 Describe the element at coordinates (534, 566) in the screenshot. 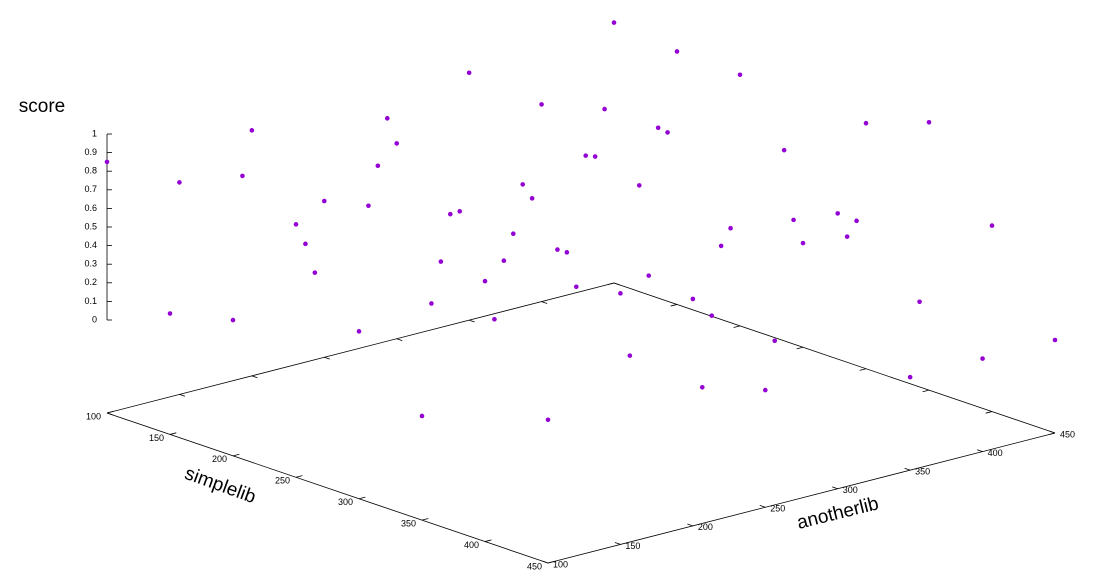

I see `x-tick-label: 450` at that location.